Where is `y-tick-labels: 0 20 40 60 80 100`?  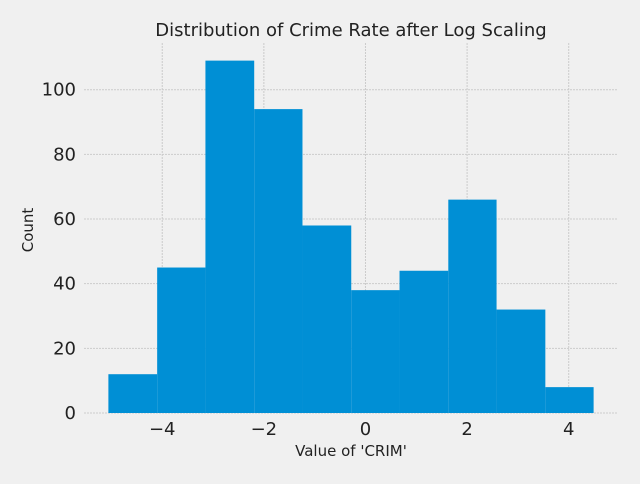 y-tick-labels: 0 20 40 60 80 100 is located at coordinates (59, 252).